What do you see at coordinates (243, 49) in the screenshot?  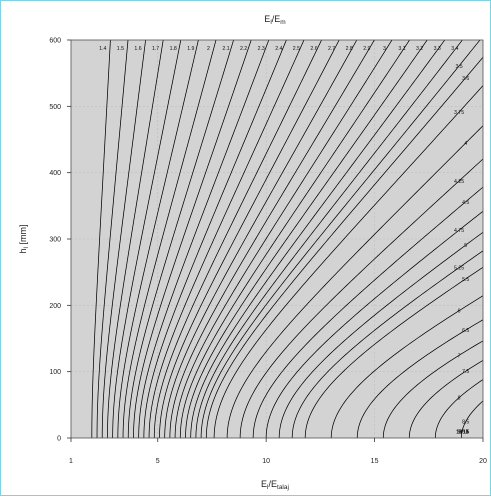 I see `contour-level-label: 2.2` at bounding box center [243, 49].